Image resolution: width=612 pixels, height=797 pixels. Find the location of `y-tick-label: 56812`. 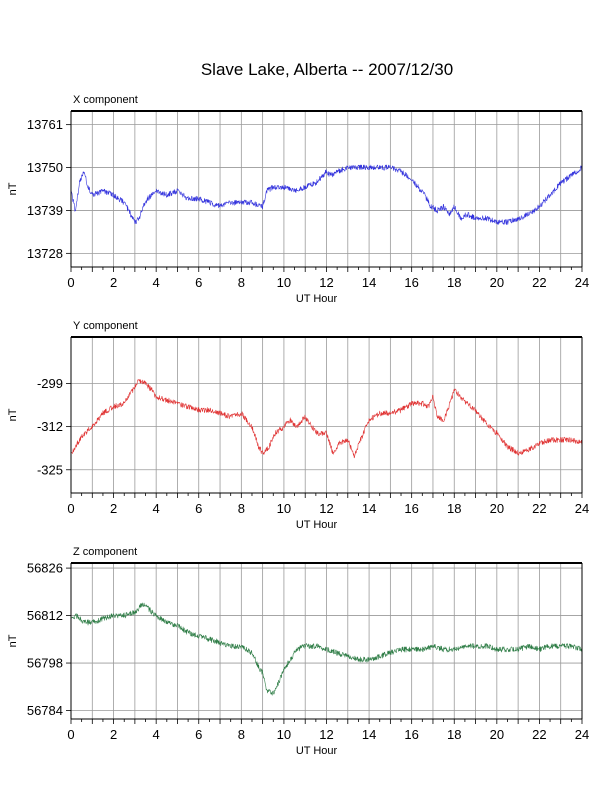

y-tick-label: 56812 is located at coordinates (45, 615).